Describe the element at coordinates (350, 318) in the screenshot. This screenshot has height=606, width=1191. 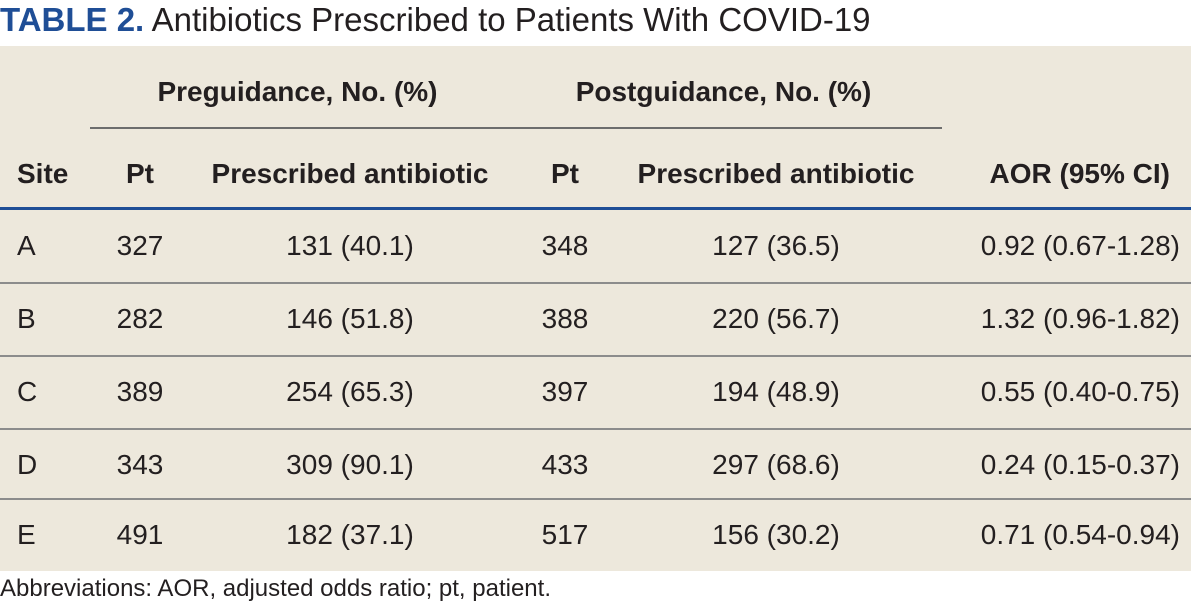
I see `cell-prescribed-pre: 146 (51.8)` at that location.